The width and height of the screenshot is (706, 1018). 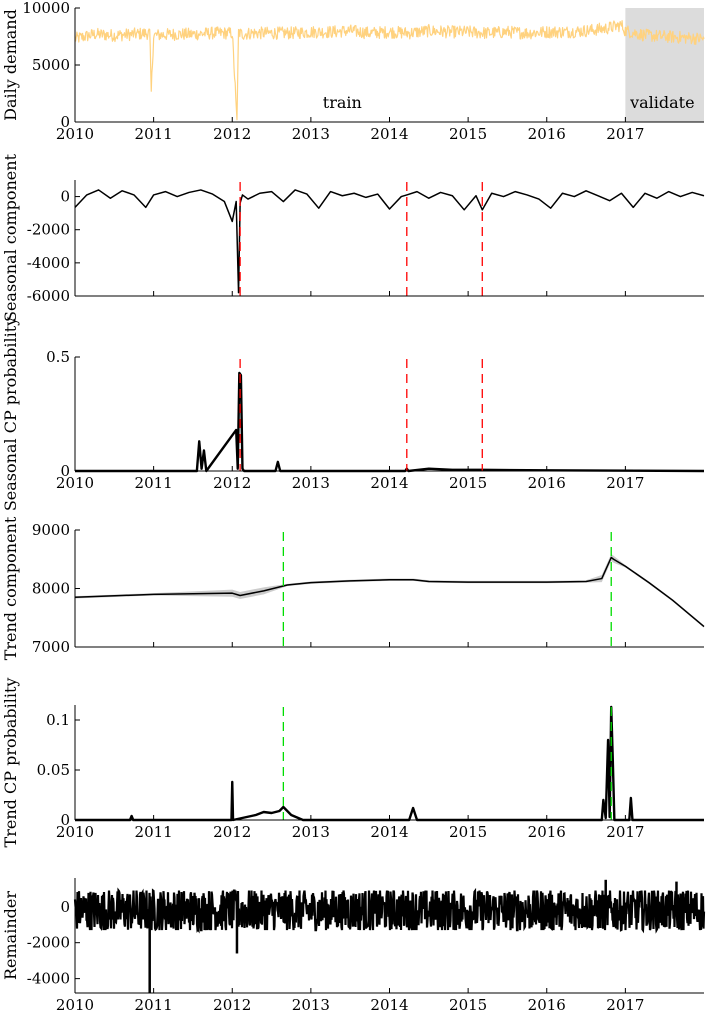 What do you see at coordinates (46, 8) in the screenshot?
I see `y-tick-label: 10000` at bounding box center [46, 8].